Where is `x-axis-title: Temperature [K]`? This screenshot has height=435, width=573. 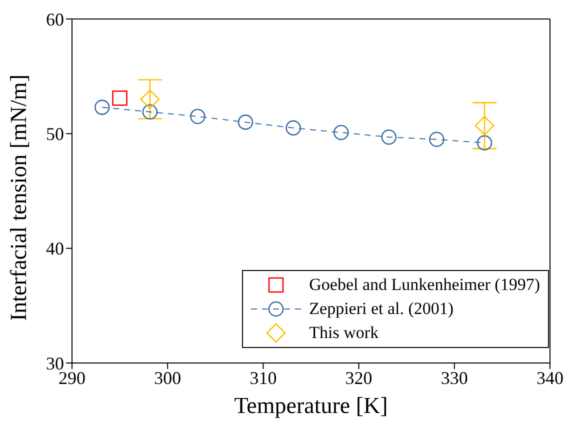 x-axis-title: Temperature [K] is located at coordinates (311, 405).